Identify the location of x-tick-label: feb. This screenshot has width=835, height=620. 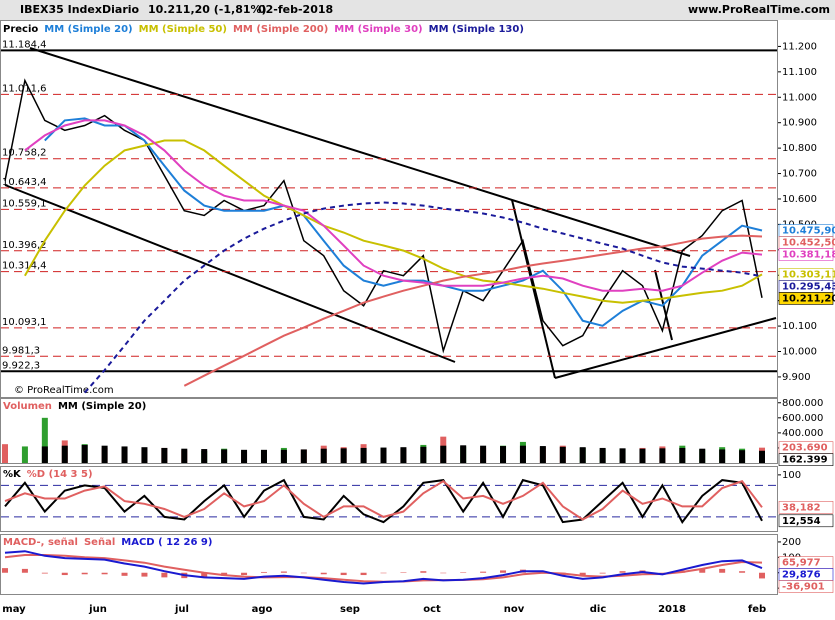
(757, 609).